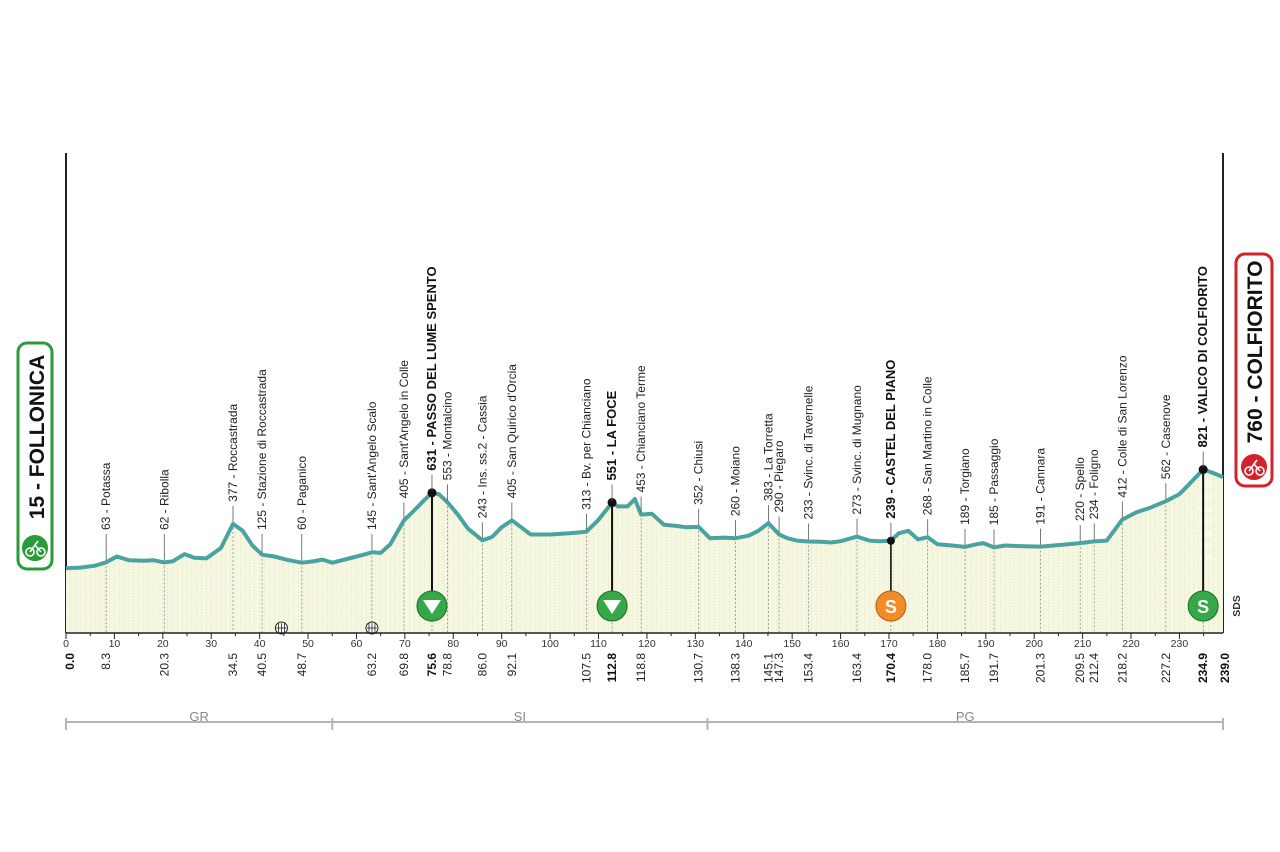 The height and width of the screenshot is (852, 1280). Describe the element at coordinates (1205, 521) in the screenshot. I see `altitude-scale-label: 400` at that location.